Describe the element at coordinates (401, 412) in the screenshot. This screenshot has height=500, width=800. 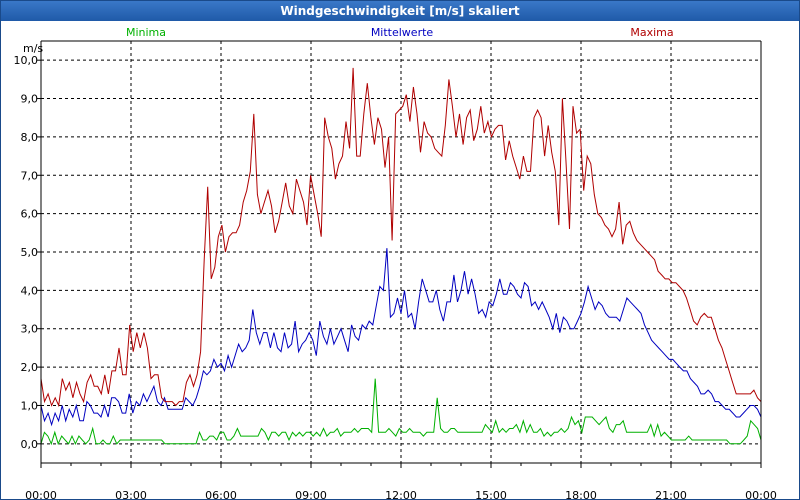
I see `series-line-minima` at that location.